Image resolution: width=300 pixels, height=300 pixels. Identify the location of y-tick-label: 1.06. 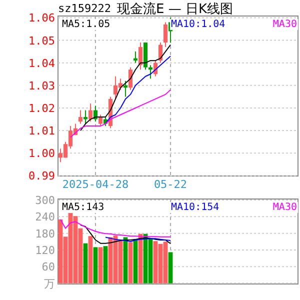
(41, 18).